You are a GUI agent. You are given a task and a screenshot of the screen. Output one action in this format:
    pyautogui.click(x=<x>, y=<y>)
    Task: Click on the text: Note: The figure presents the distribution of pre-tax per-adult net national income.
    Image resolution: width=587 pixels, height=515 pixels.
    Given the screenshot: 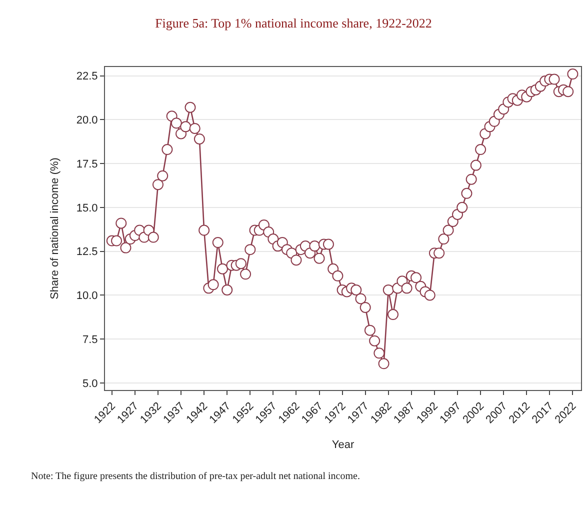 What is the action you would take?
    pyautogui.click(x=195, y=476)
    